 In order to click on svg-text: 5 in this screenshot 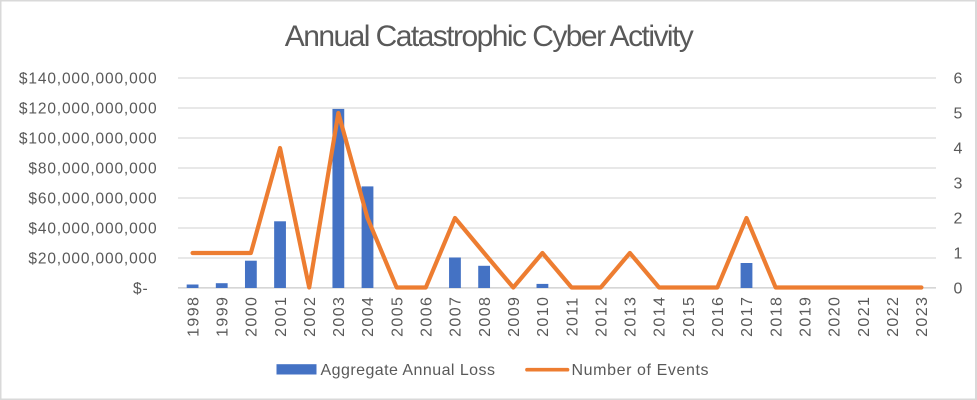, I will do `click(958, 114)`.